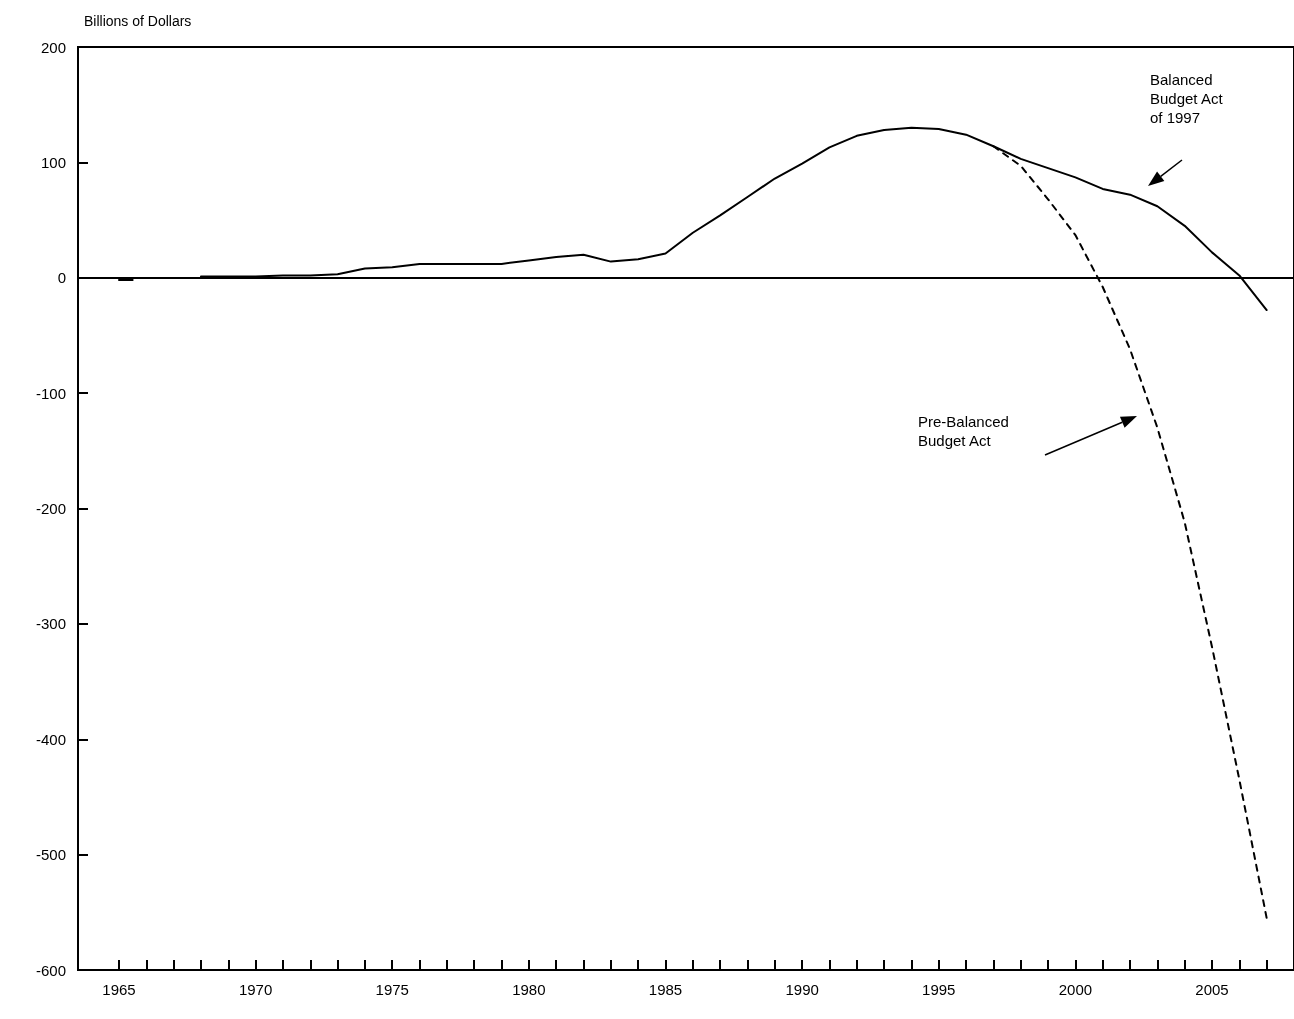 Image resolution: width=1294 pixels, height=1019 pixels. I want to click on annotation: Balanced Budget Act of 1997, so click(1188, 98).